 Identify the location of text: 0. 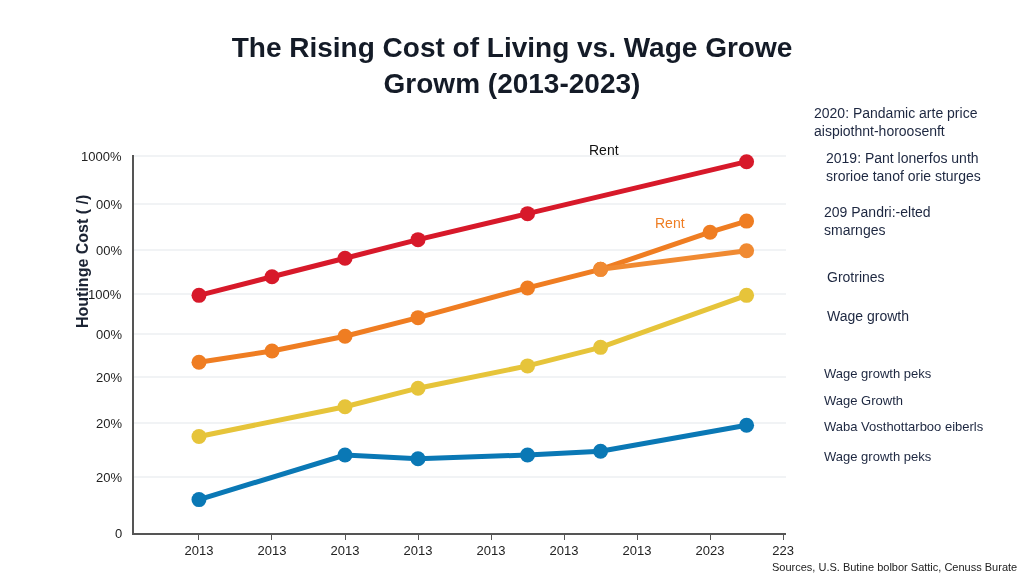
(119, 533).